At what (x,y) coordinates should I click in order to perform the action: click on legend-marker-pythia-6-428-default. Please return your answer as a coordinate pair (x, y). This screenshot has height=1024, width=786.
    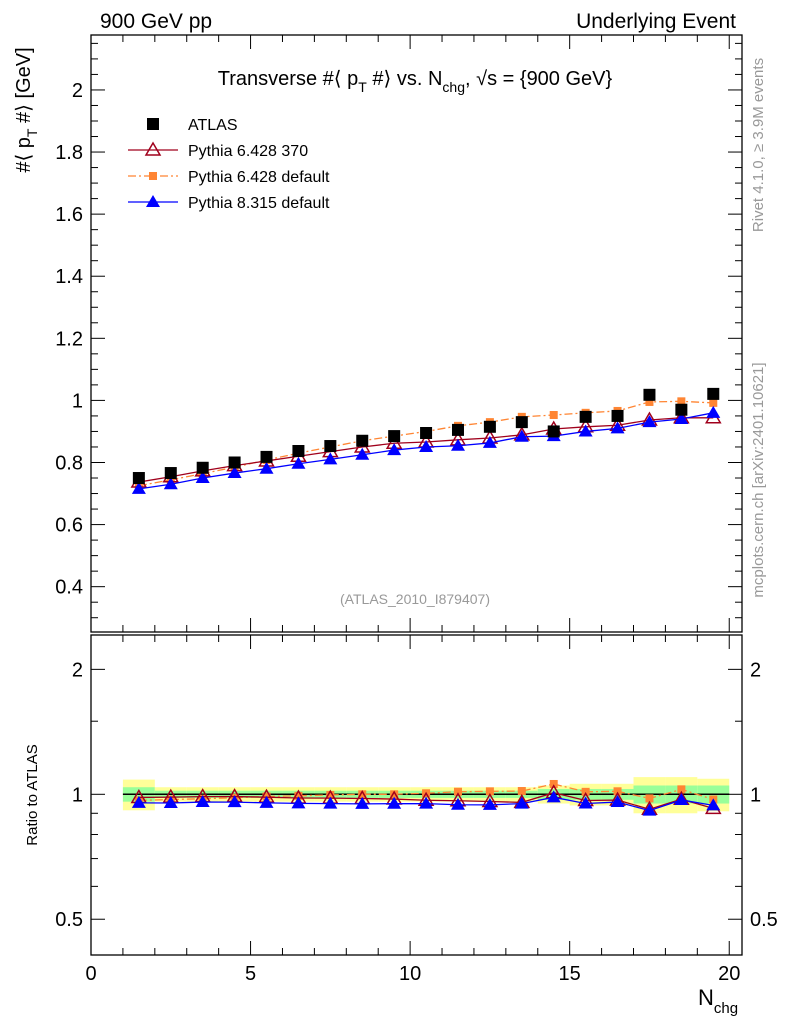
    Looking at the image, I should click on (153, 176).